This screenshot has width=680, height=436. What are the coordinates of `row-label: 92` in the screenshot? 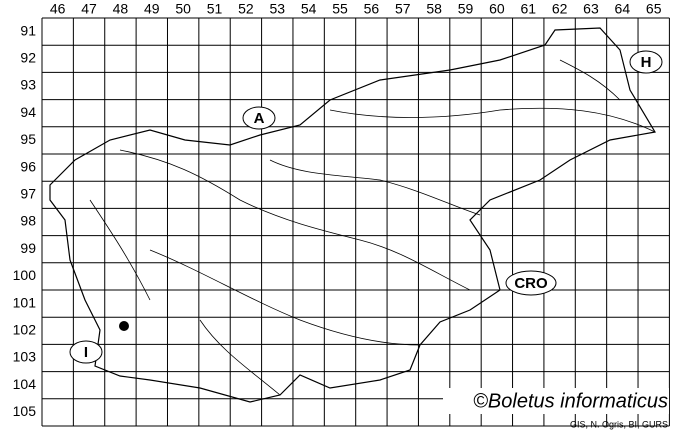 It's located at (28, 58).